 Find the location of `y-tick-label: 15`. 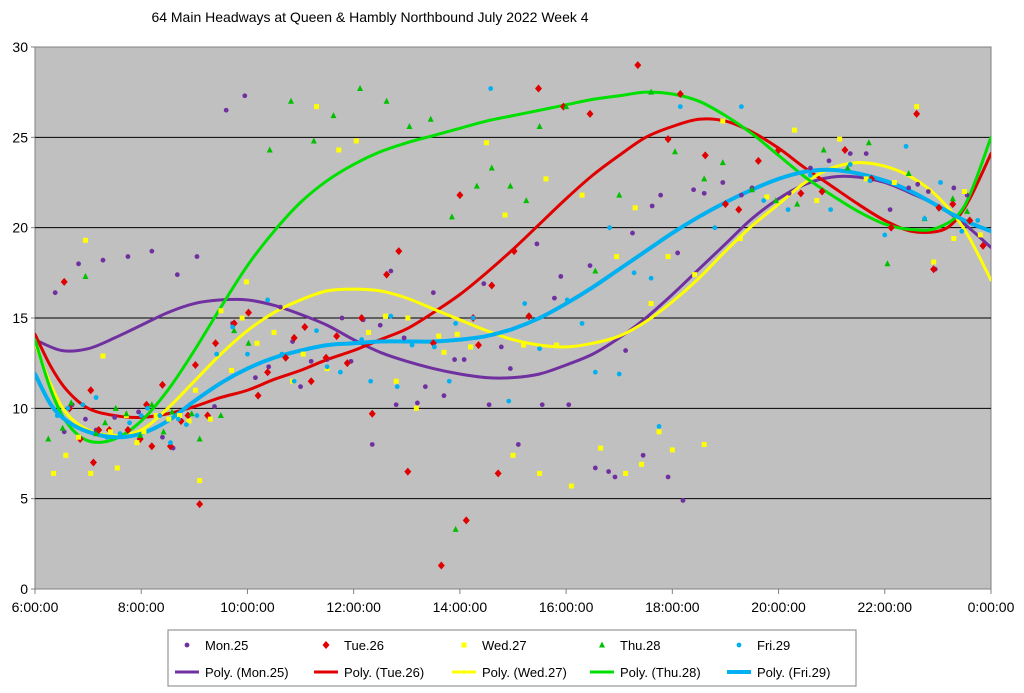

y-tick-label: 15 is located at coordinates (20, 318).